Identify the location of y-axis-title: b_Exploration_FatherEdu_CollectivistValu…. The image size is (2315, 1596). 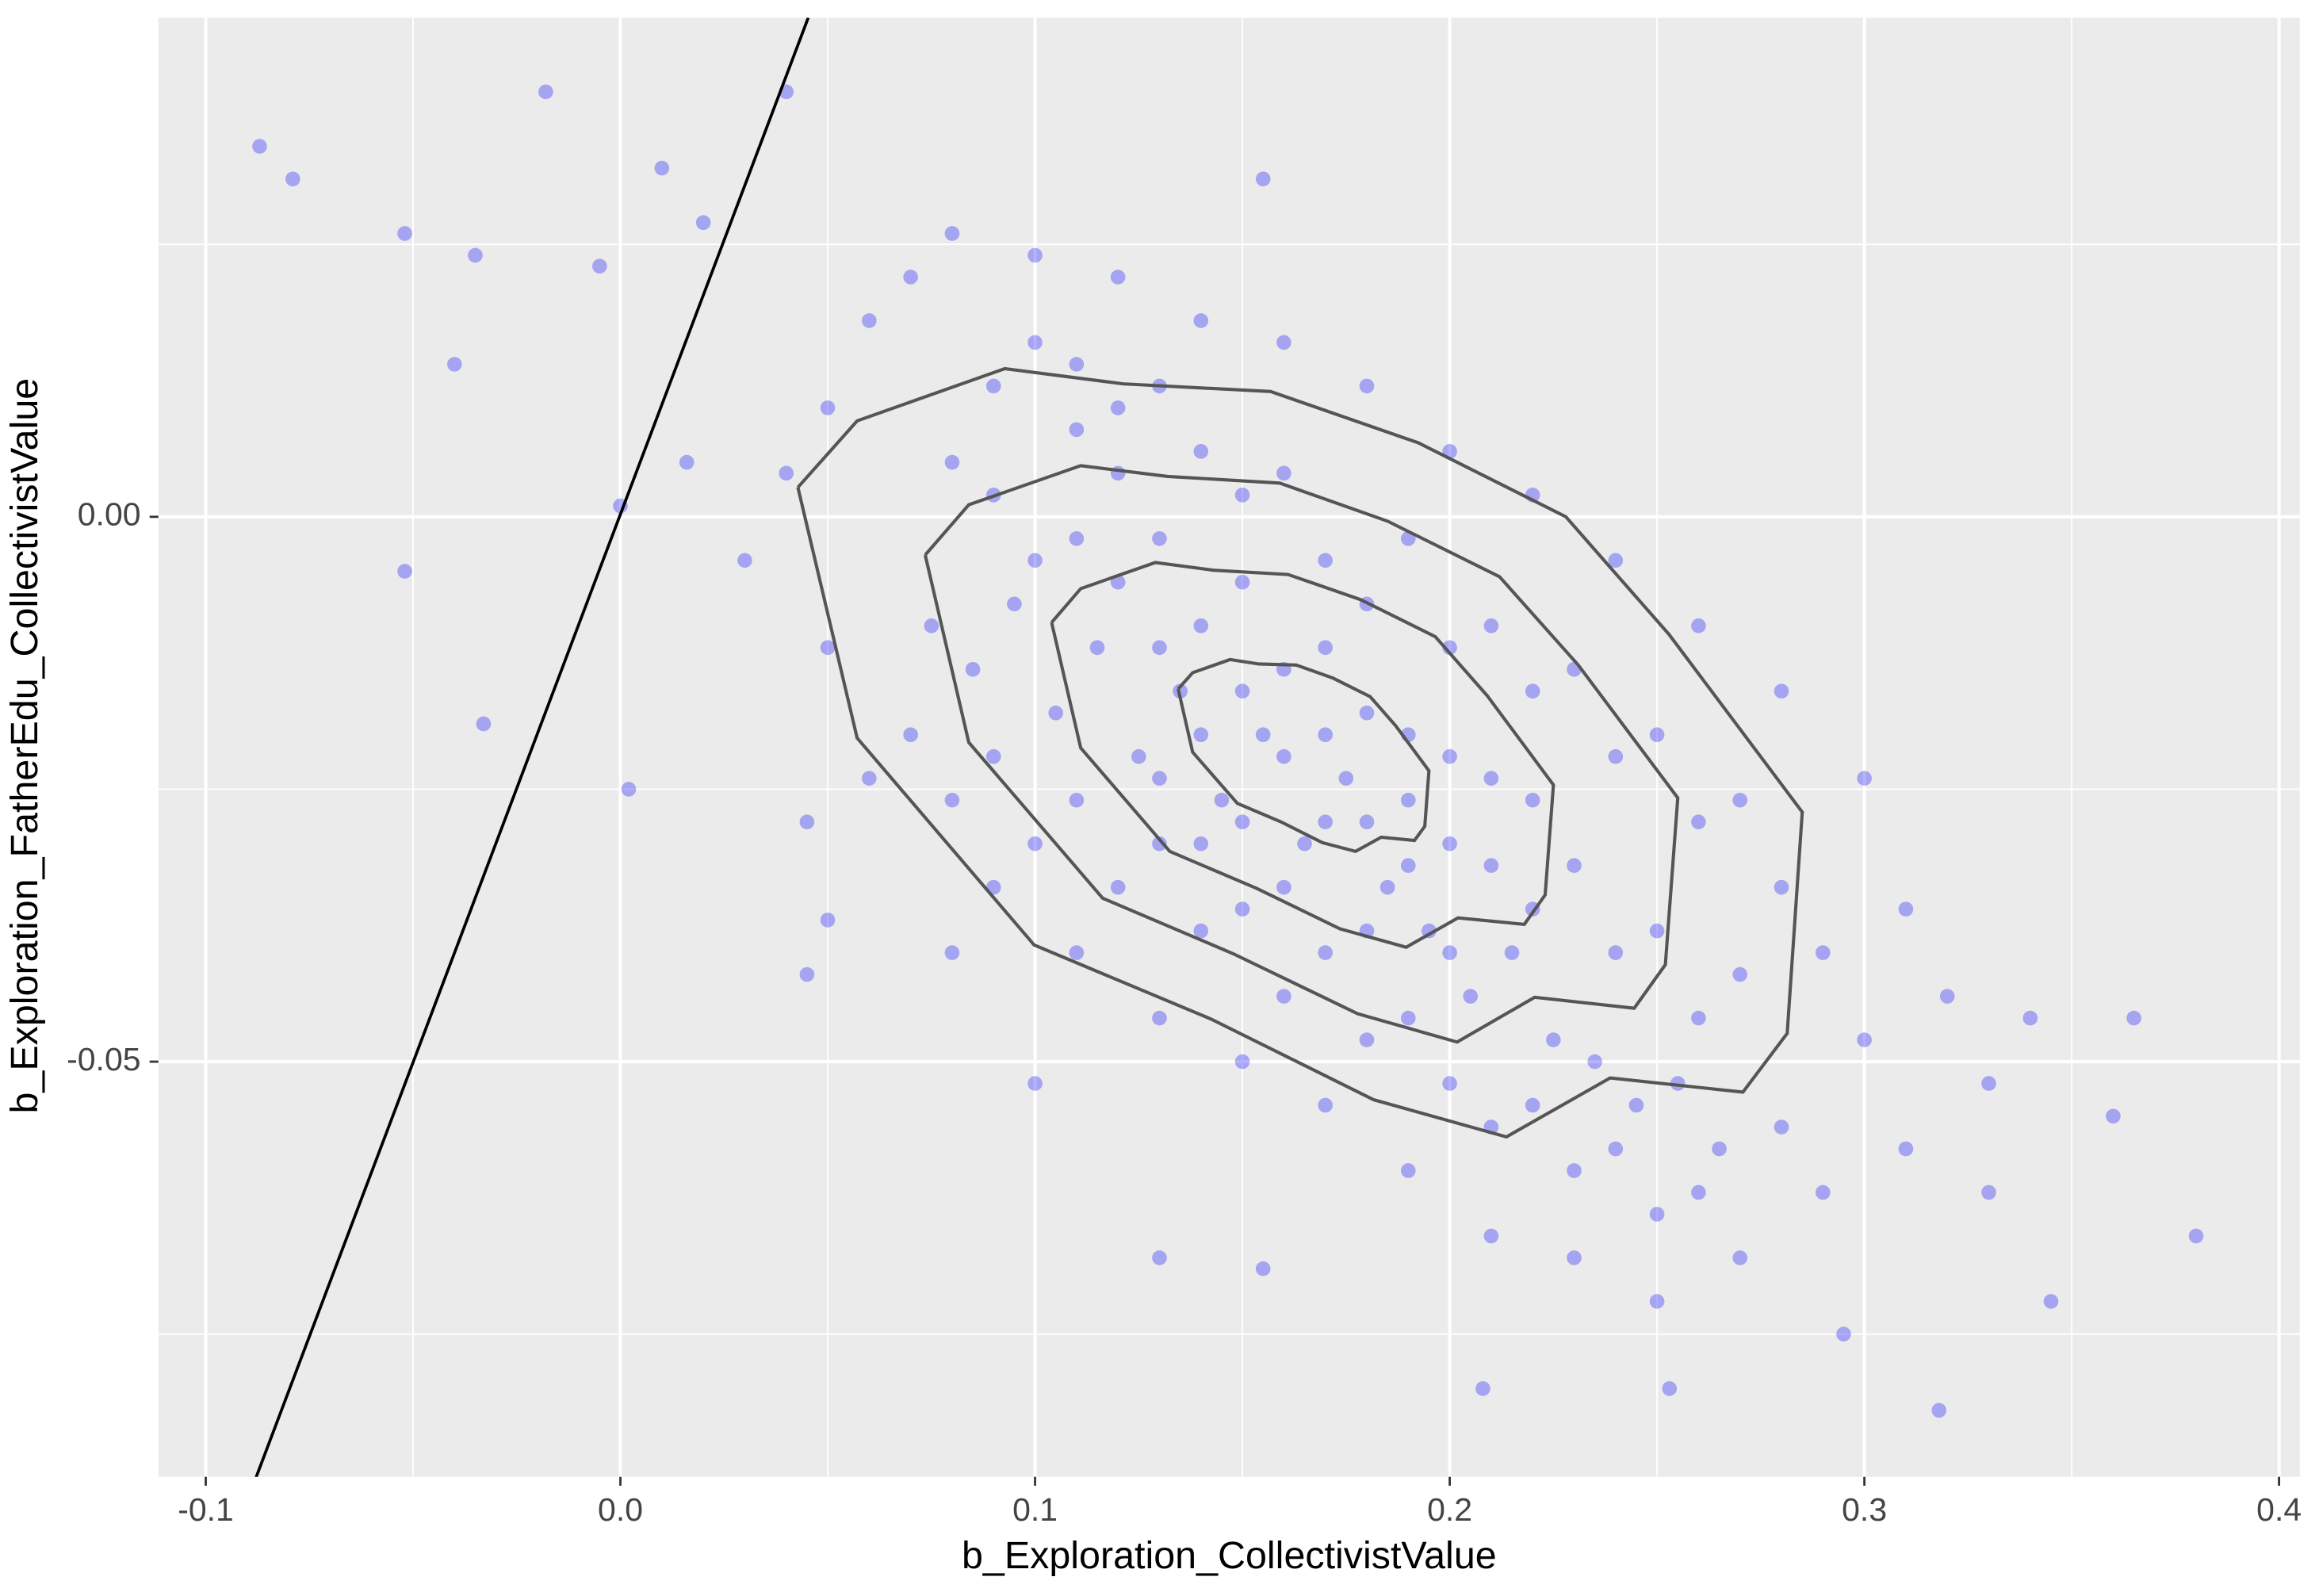
(25, 746).